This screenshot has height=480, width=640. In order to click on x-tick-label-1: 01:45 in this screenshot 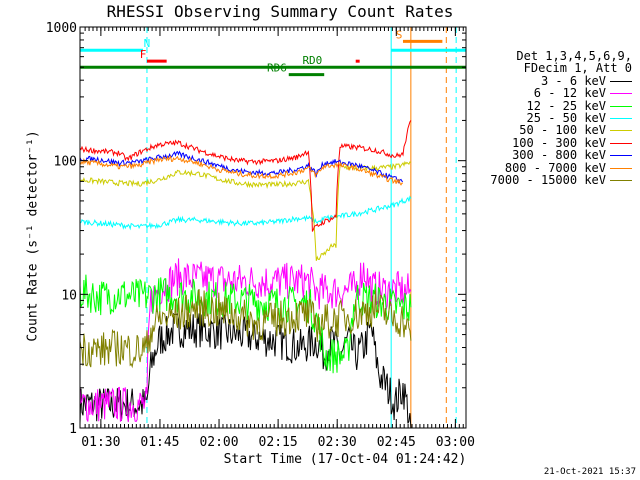, I will do `click(159, 442)`.